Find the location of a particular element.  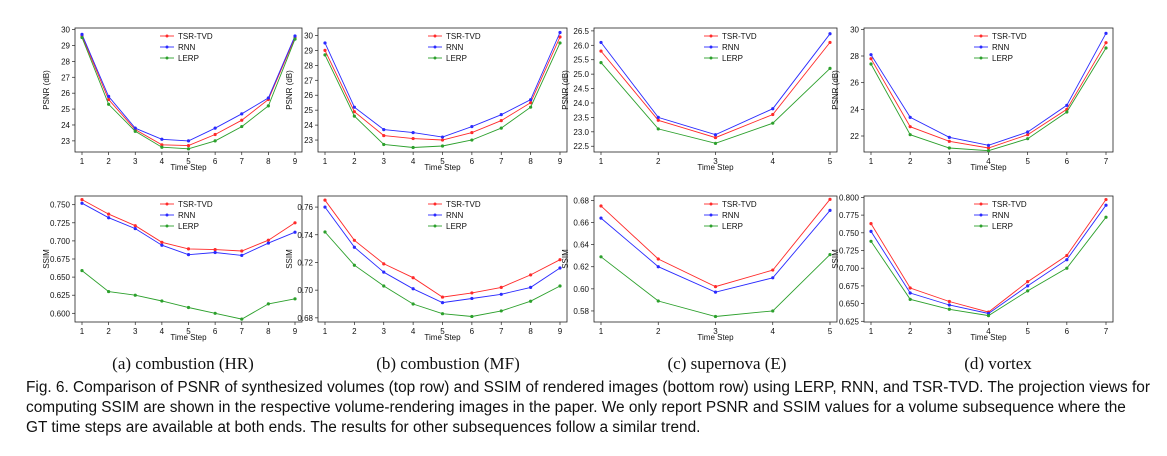

y-axis-label: PSNR (dB) is located at coordinates (835, 90).